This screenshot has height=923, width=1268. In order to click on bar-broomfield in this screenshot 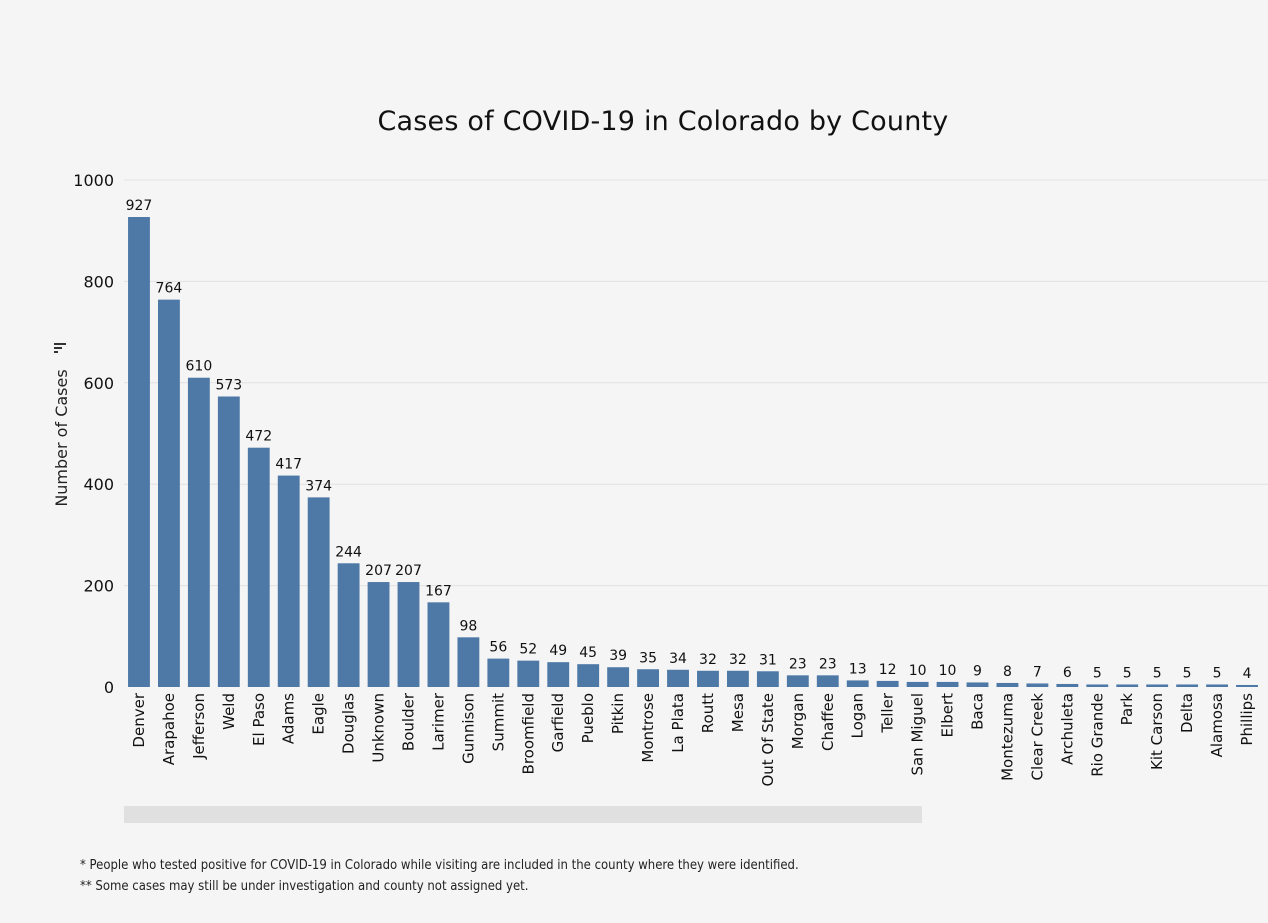, I will do `click(528, 673)`.